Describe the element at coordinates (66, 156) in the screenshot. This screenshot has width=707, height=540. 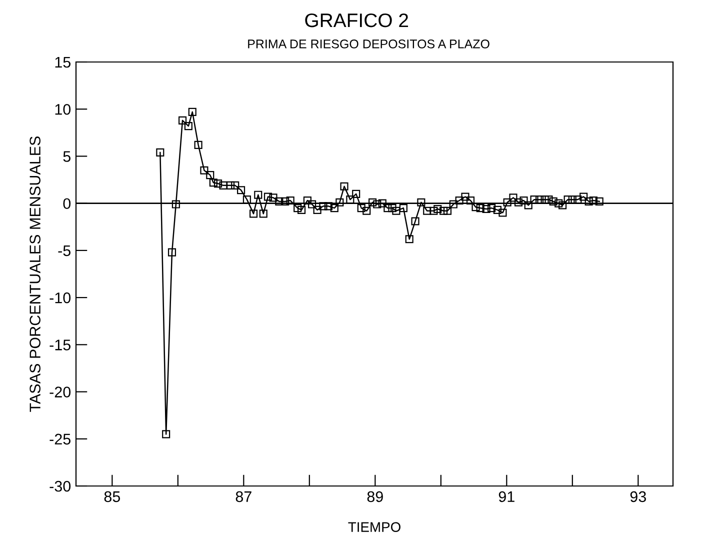
I see `y-tick-label: 5` at that location.